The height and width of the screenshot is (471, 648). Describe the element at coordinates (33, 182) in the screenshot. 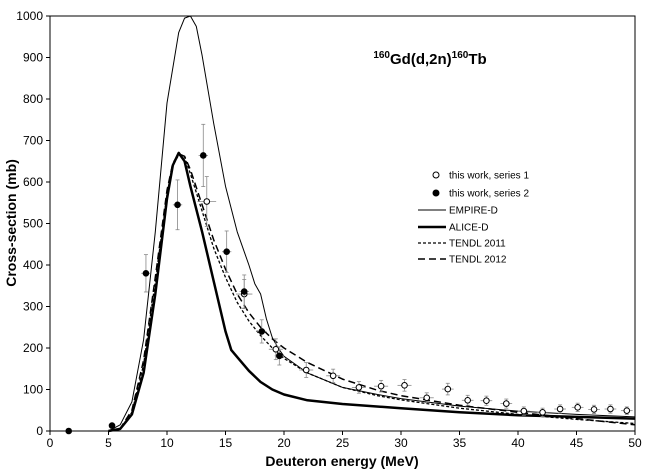

I see `y-tick-label: 600` at that location.